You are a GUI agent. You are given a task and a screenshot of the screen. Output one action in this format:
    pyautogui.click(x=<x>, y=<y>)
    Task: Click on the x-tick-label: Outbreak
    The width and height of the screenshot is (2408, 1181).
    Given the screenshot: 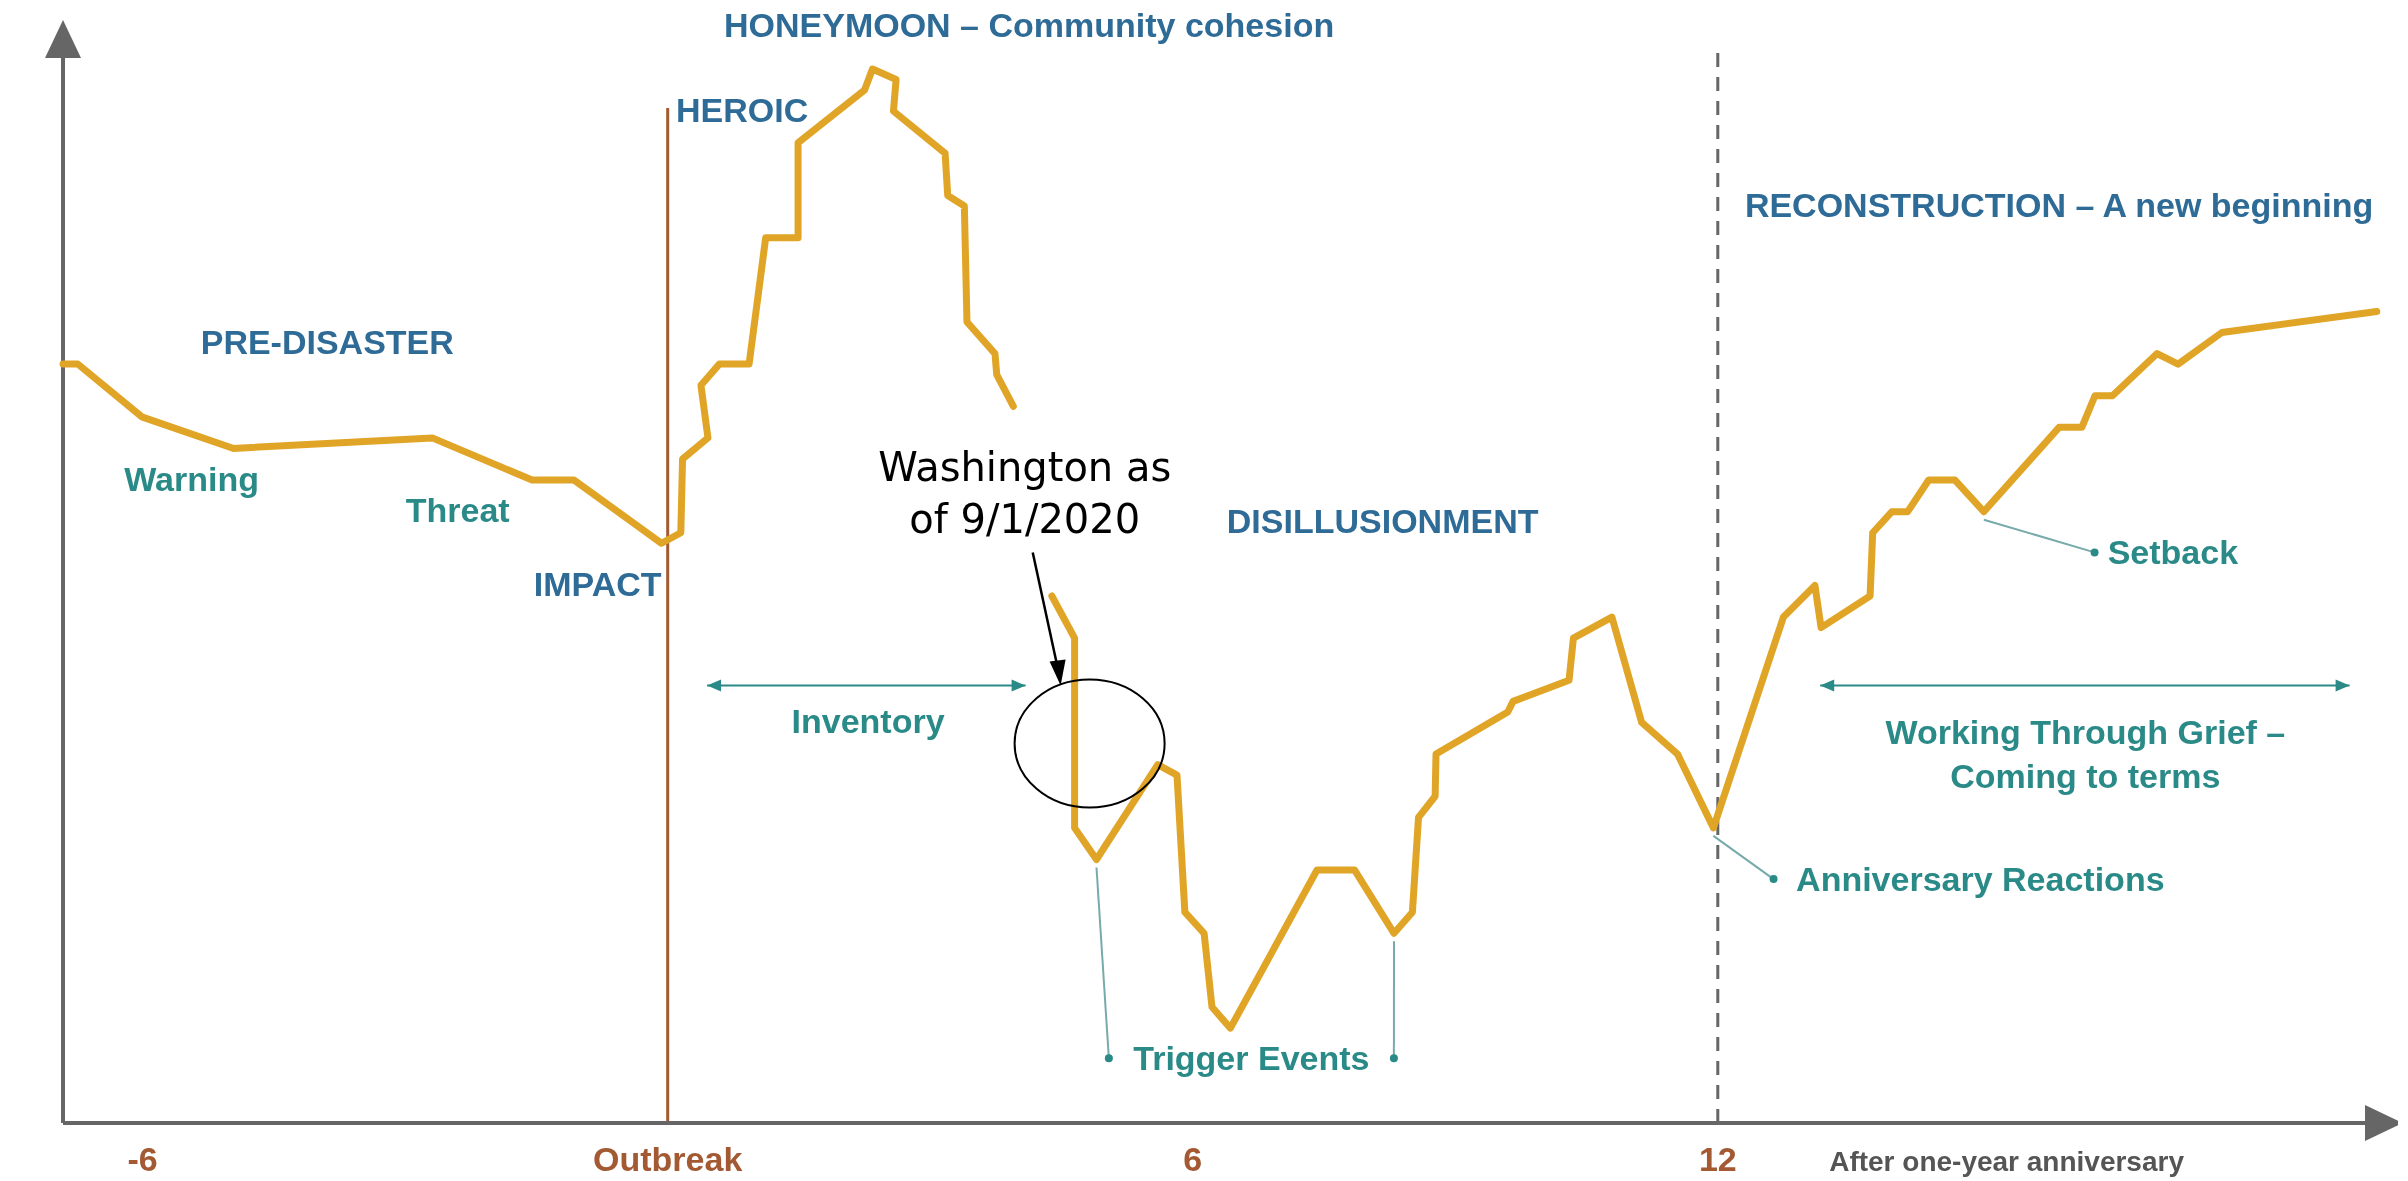 What is the action you would take?
    pyautogui.click(x=668, y=1159)
    